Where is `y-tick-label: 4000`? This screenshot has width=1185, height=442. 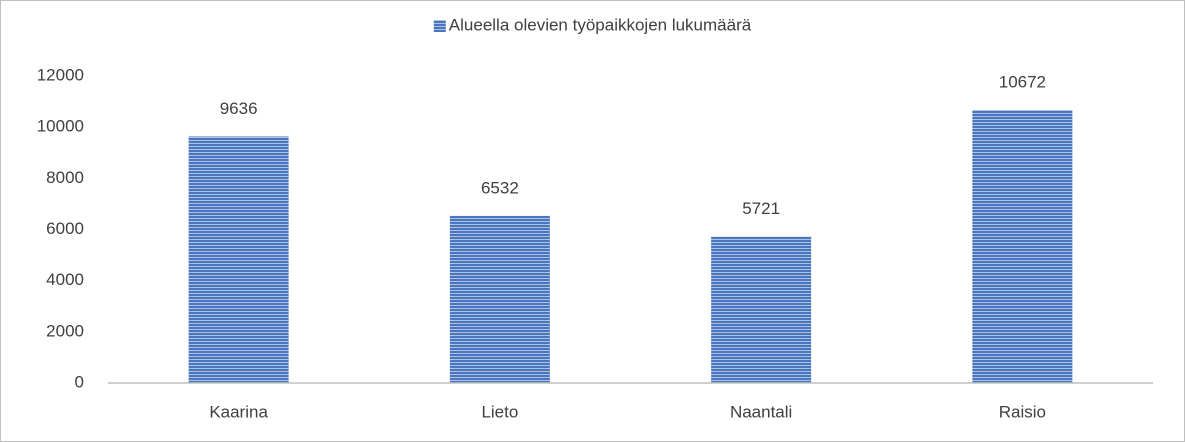
y-tick-label: 4000 is located at coordinates (65, 279).